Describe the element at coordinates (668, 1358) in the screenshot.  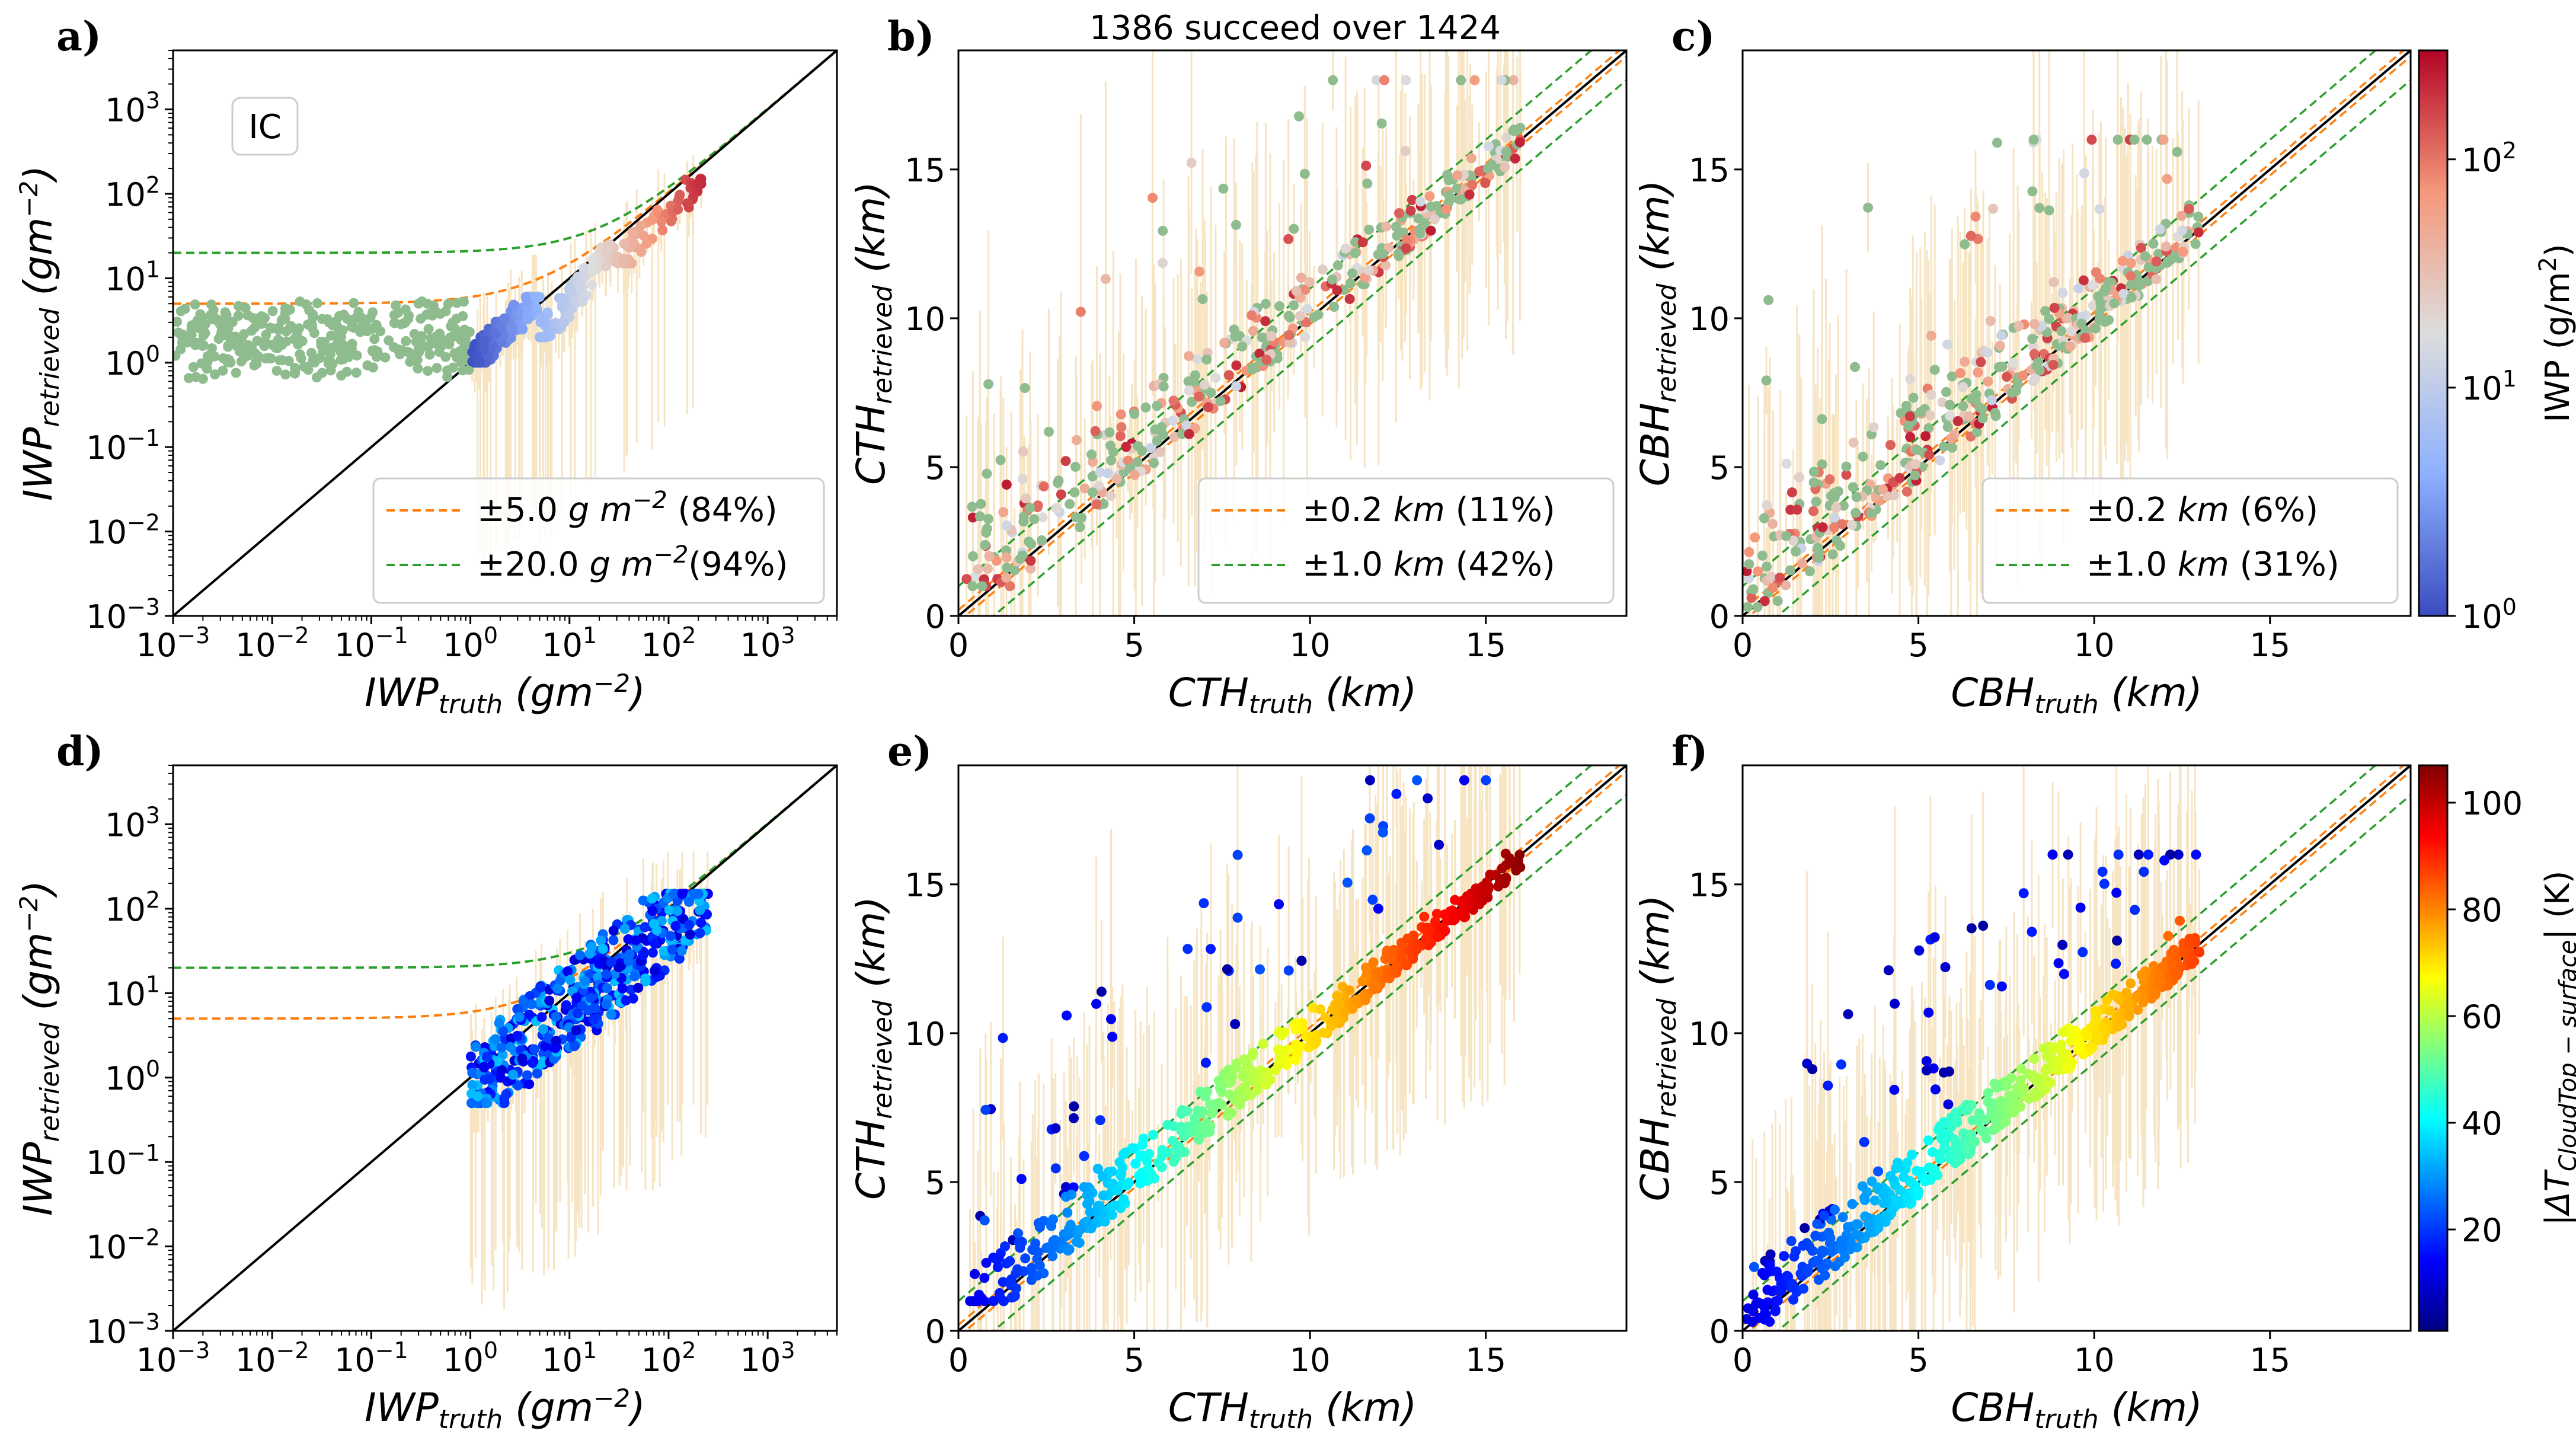
I see `x-tick-label: 10²` at that location.